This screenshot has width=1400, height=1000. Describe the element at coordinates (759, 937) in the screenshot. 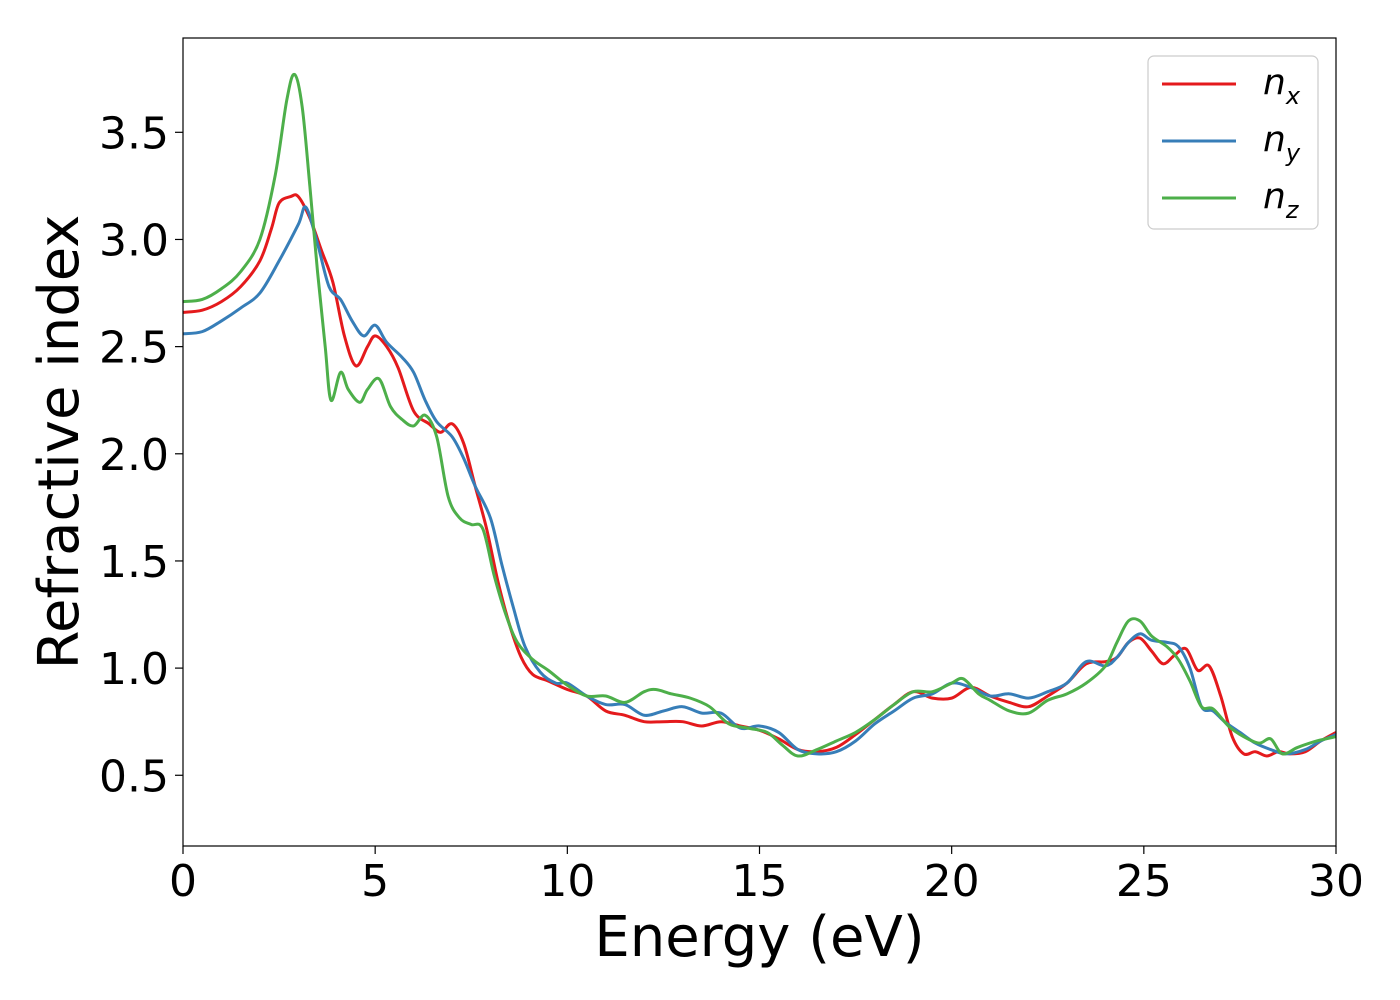

I see `x-axis-label: Energy (eV)` at that location.